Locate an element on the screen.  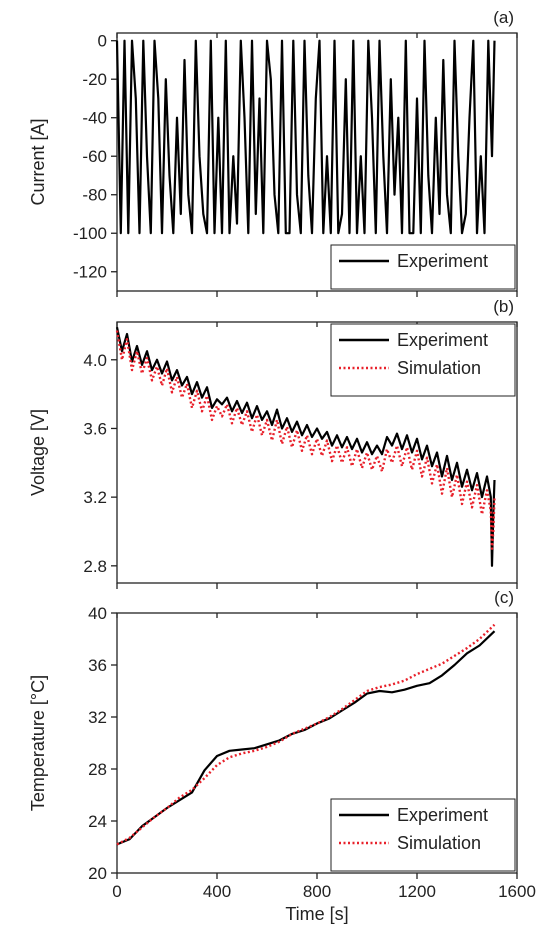
x-axis-title: Time [s] is located at coordinates (316, 914).